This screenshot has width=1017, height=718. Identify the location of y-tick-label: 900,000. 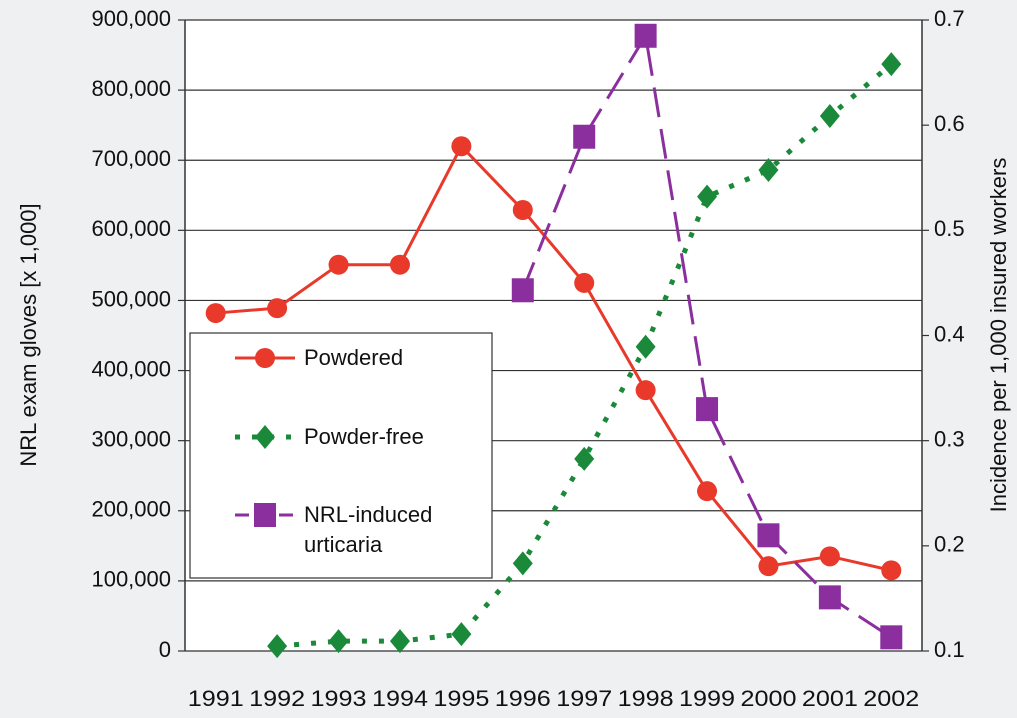
(131, 18).